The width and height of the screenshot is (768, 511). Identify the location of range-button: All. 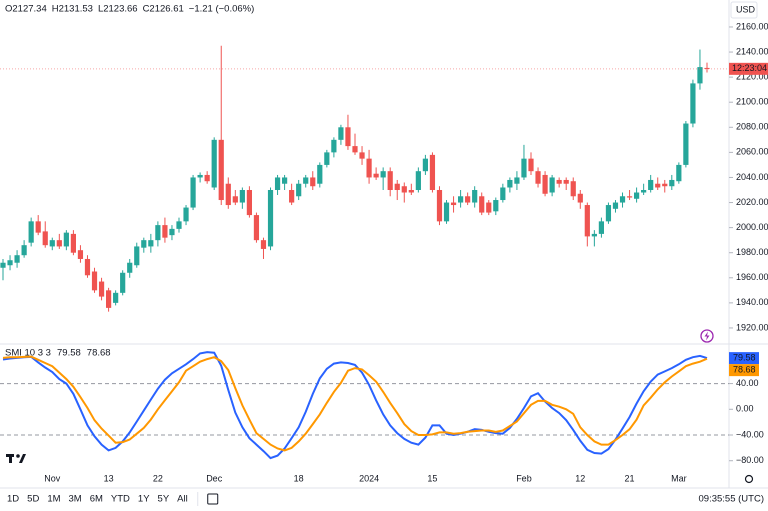
(182, 499).